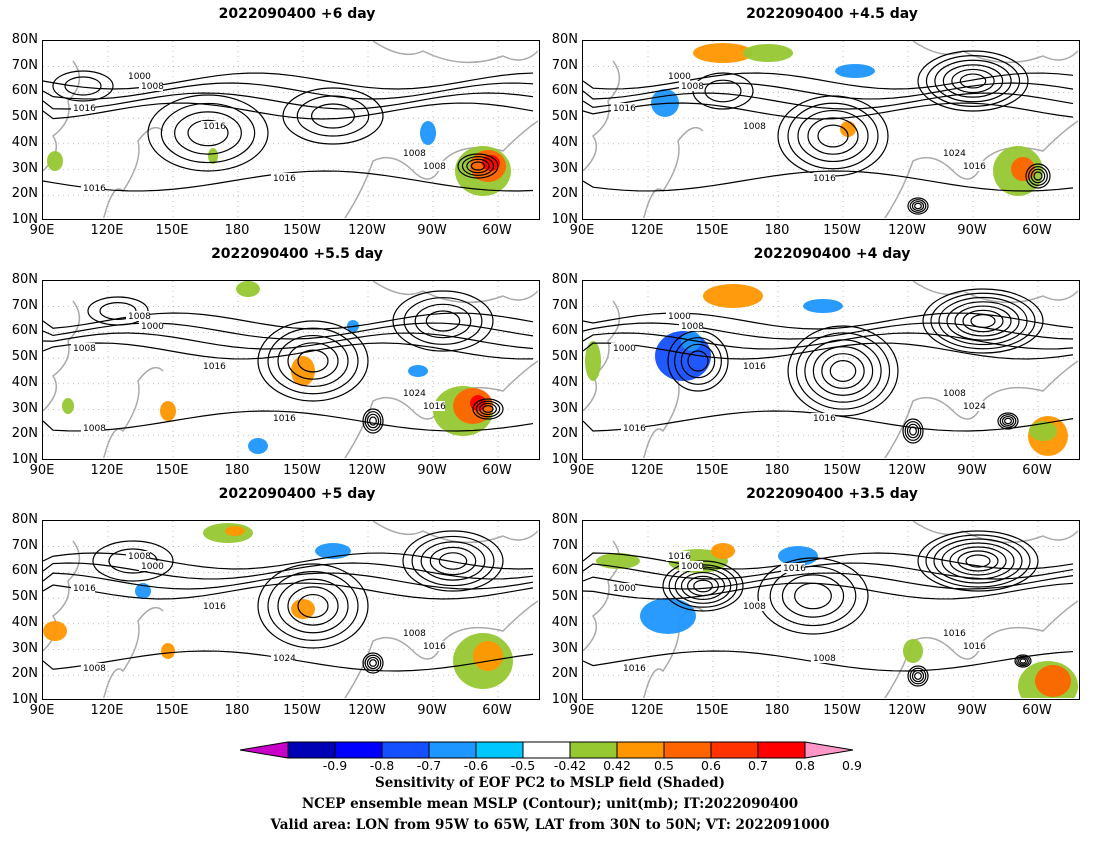 This screenshot has height=850, width=1100. What do you see at coordinates (907, 710) in the screenshot?
I see `lon-label: 120W` at bounding box center [907, 710].